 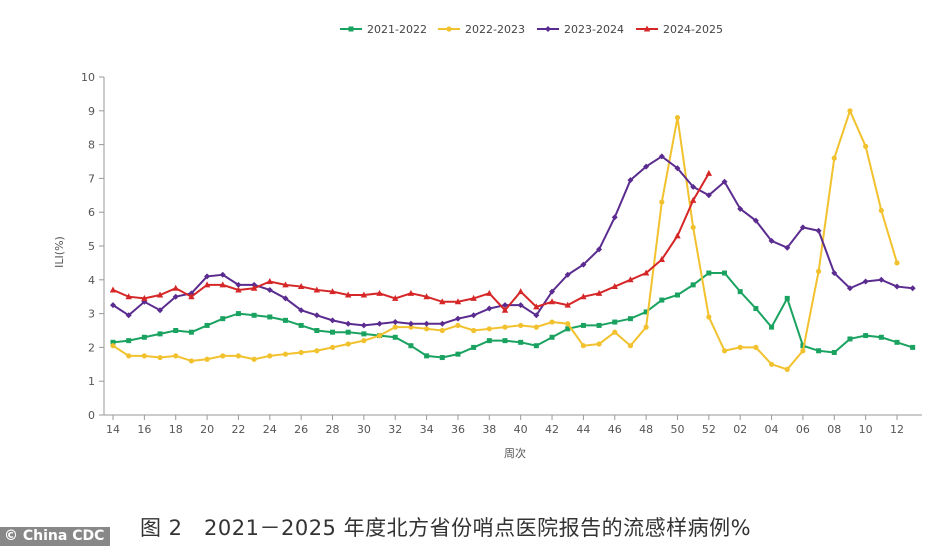 I want to click on x-tick-label: 12, so click(x=897, y=429).